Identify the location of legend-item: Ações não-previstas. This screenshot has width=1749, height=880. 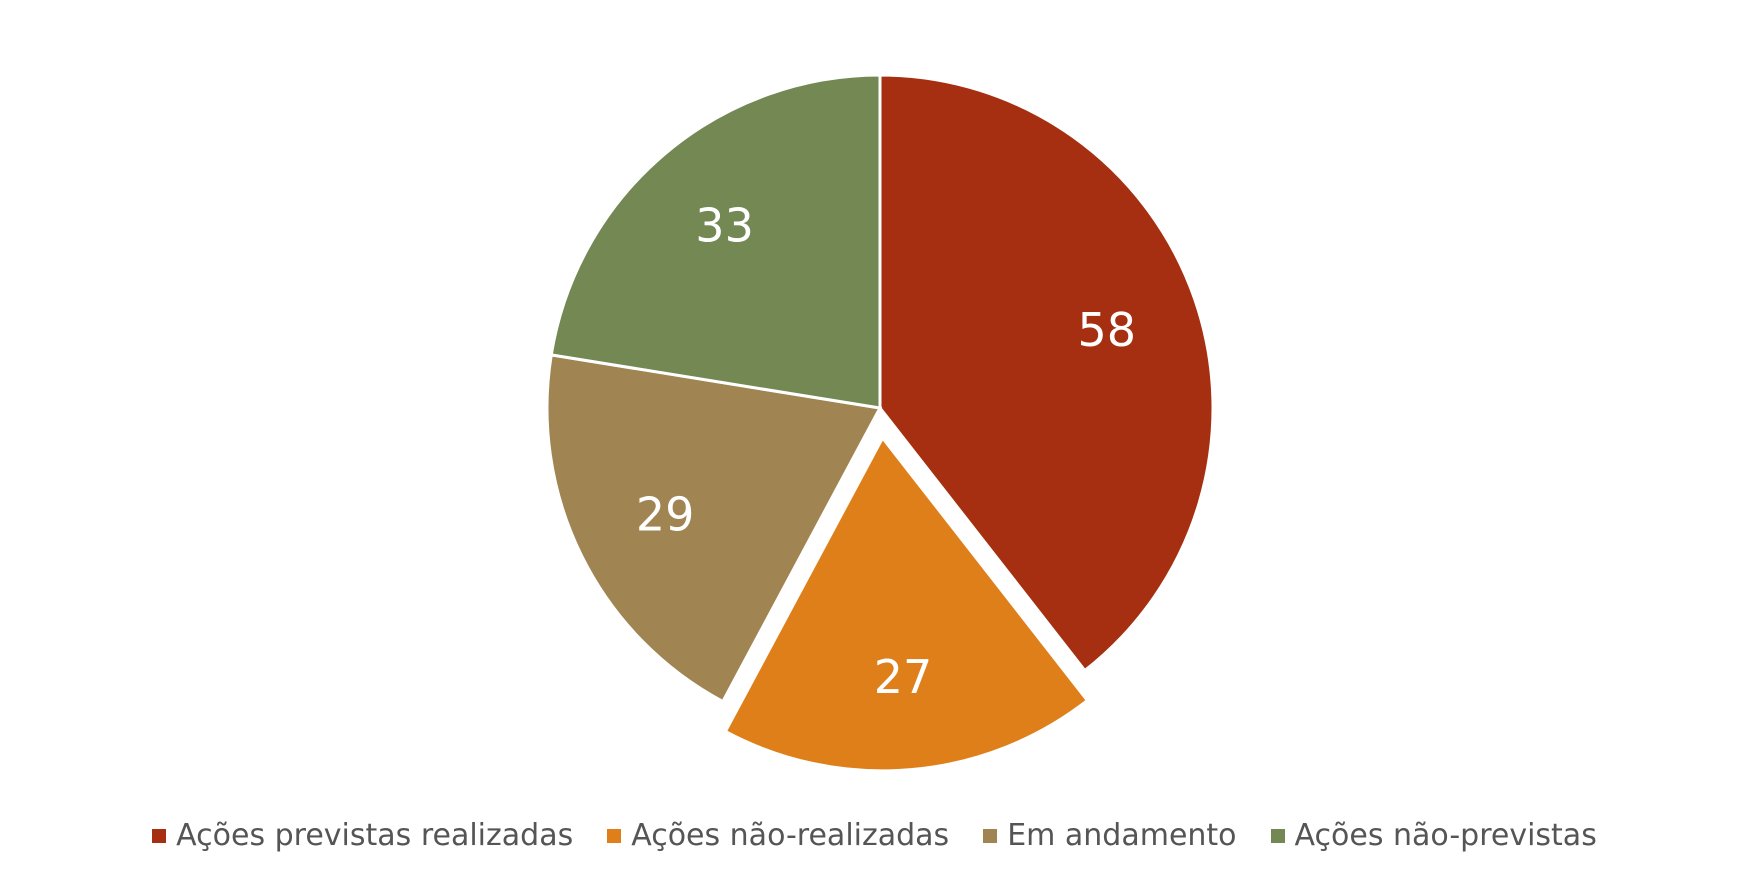
(1433, 835).